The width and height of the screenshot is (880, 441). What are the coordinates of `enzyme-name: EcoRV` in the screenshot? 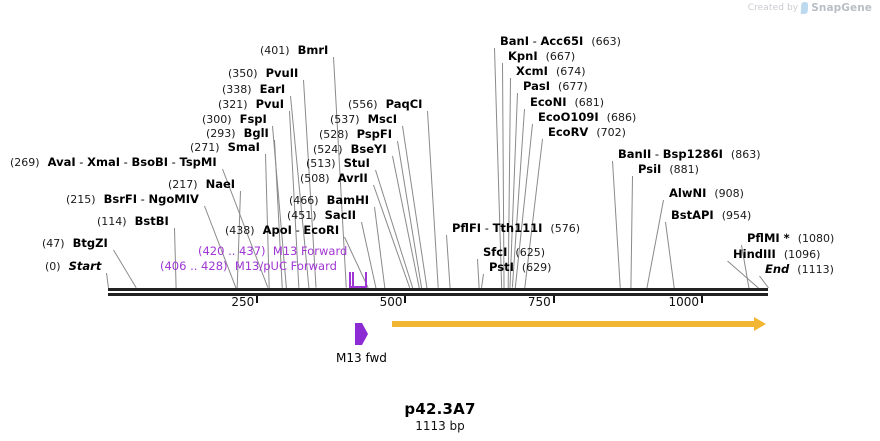 It's located at (568, 132).